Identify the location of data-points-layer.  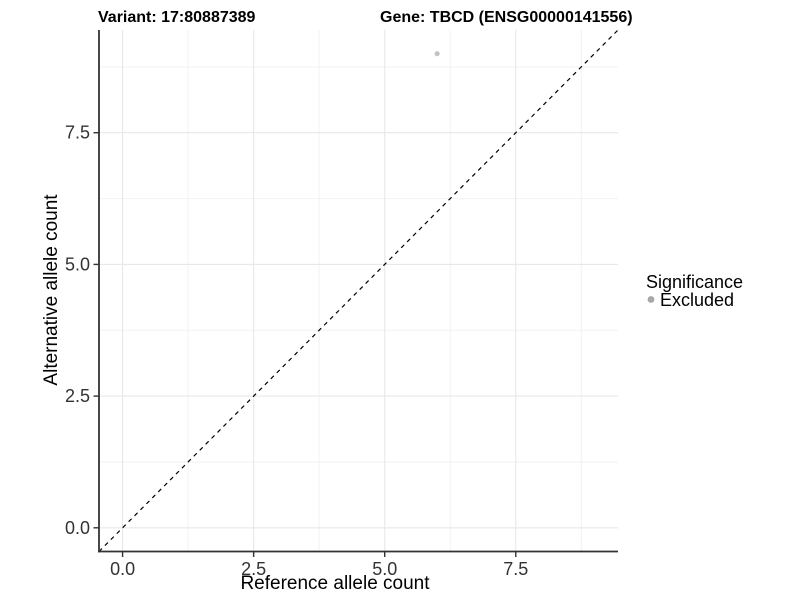
(437, 54).